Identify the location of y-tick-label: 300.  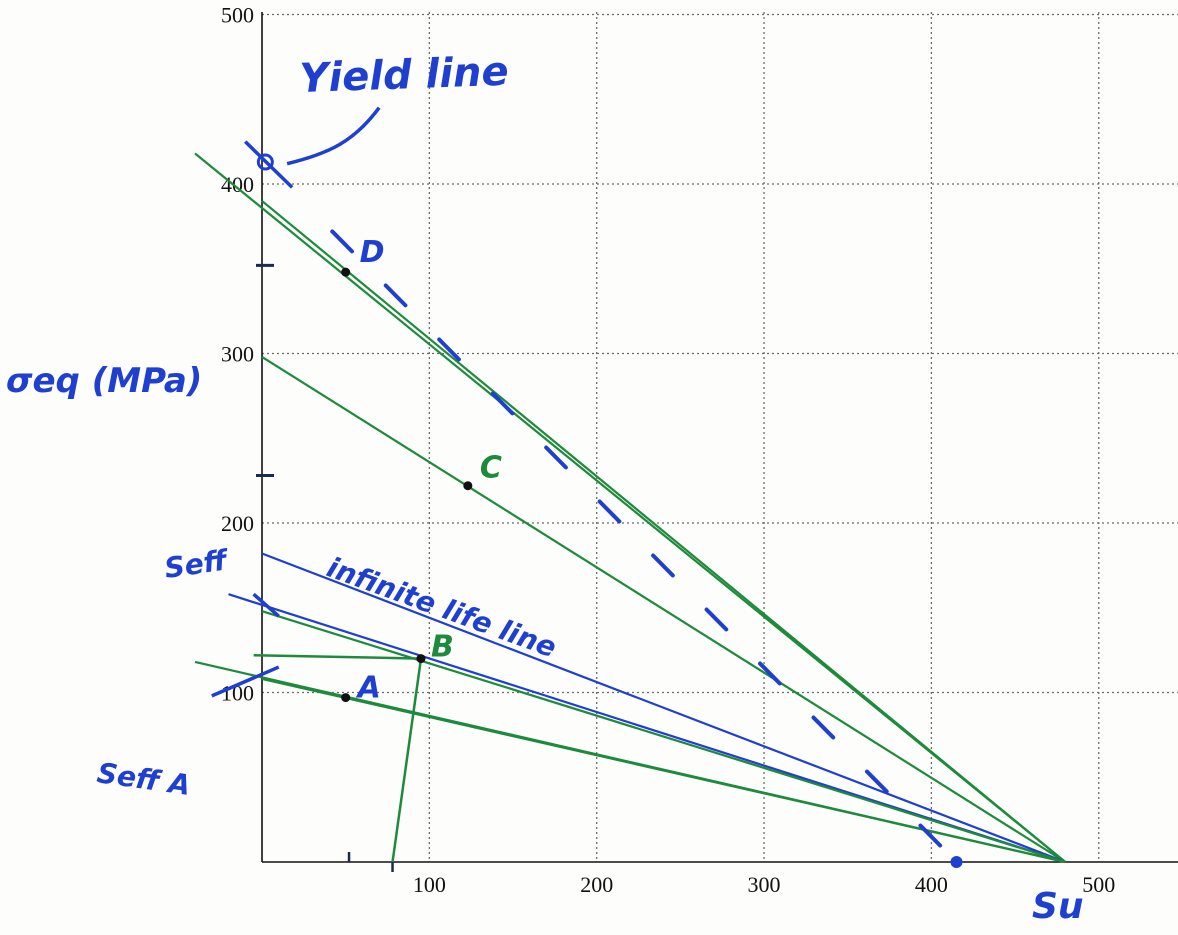
(237, 354).